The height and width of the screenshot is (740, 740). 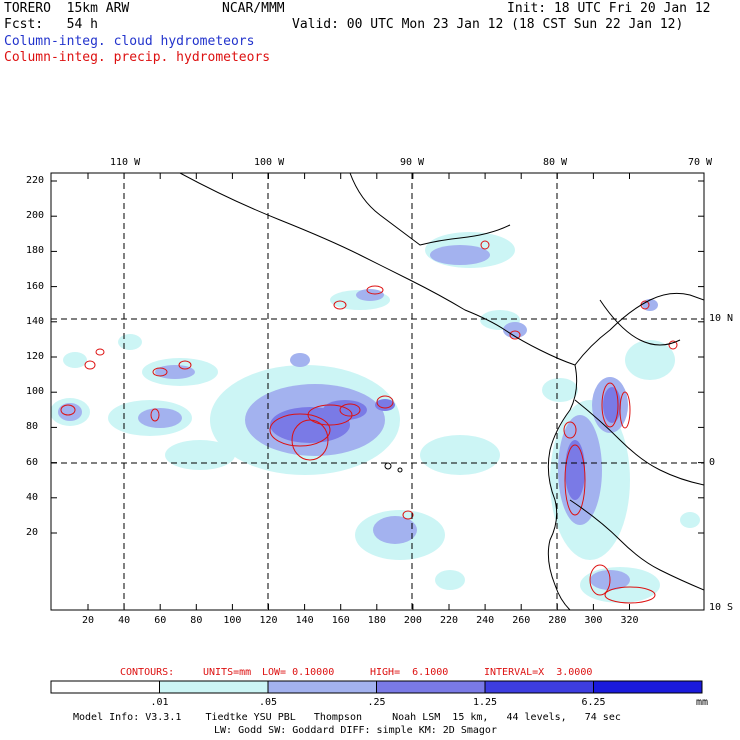 I want to click on contour-units: UNITS=mm, so click(x=227, y=672).